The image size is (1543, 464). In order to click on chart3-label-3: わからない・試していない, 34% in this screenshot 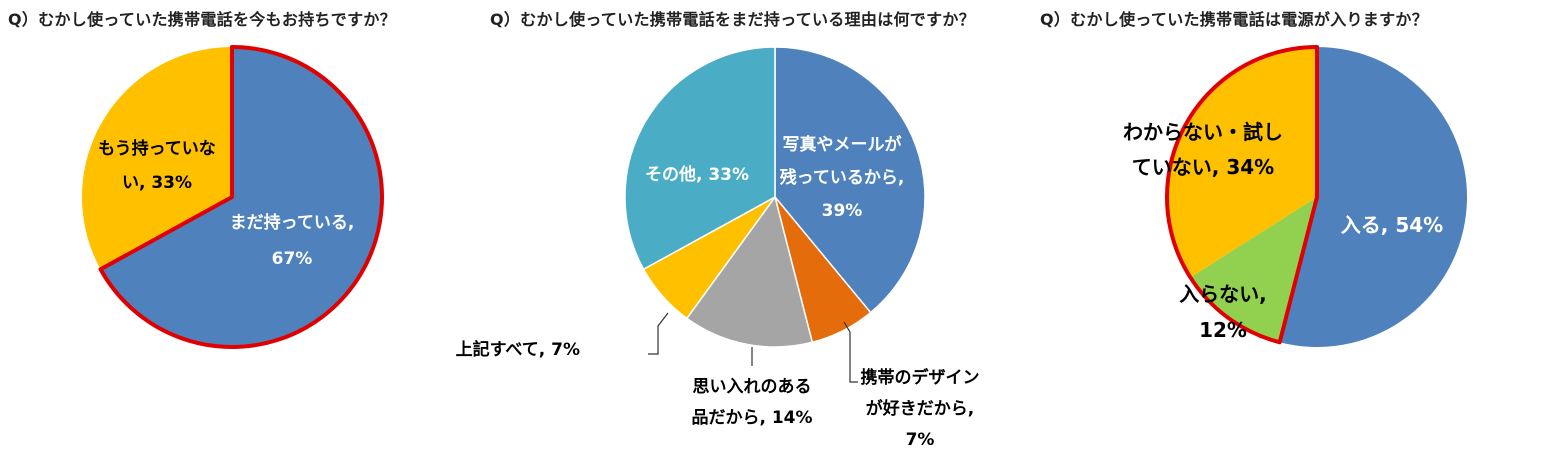, I will do `click(1203, 149)`.